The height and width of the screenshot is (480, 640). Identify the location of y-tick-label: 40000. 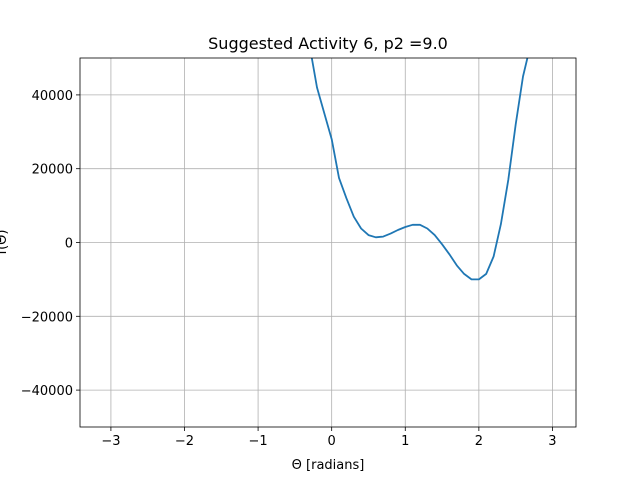
(52, 96).